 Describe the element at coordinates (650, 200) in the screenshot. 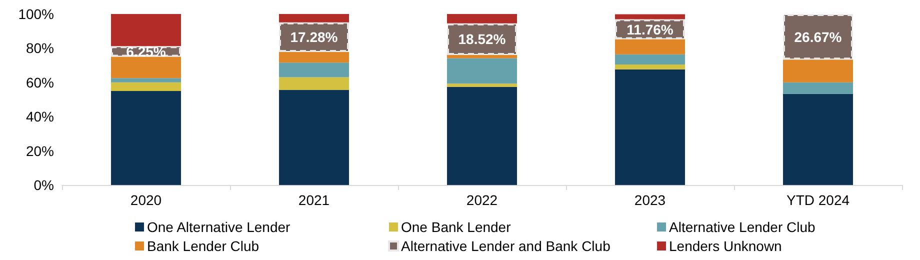

I see `x-tick-label: 2023` at that location.